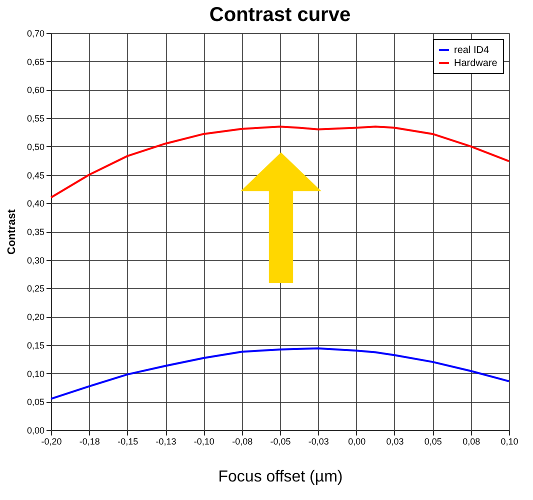 The image size is (533, 500). What do you see at coordinates (35, 147) in the screenshot?
I see `y-tick-label: 0,50` at bounding box center [35, 147].